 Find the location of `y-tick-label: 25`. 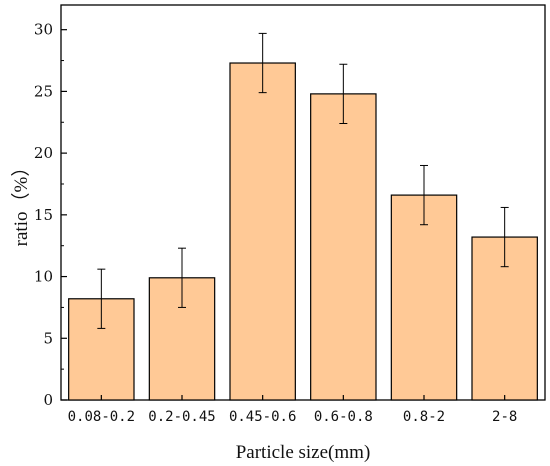

y-tick-label: 25 is located at coordinates (43, 91).